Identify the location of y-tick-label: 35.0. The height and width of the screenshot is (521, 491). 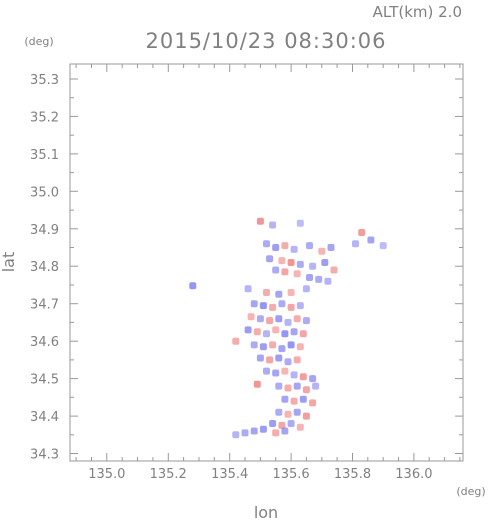
(44, 192).